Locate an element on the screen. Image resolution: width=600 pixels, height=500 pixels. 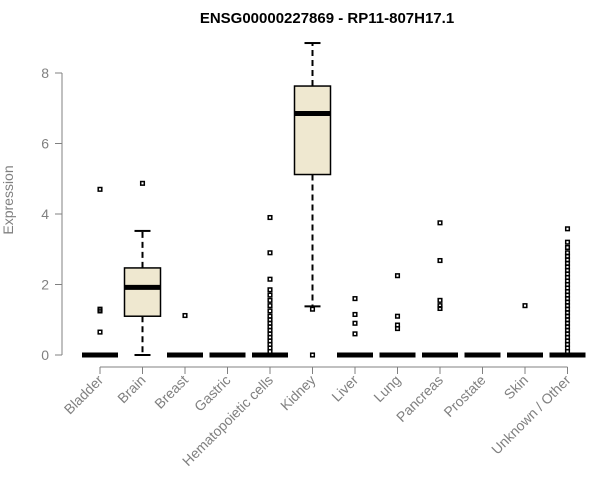
x-tick-label: Lung is located at coordinates (386, 388).